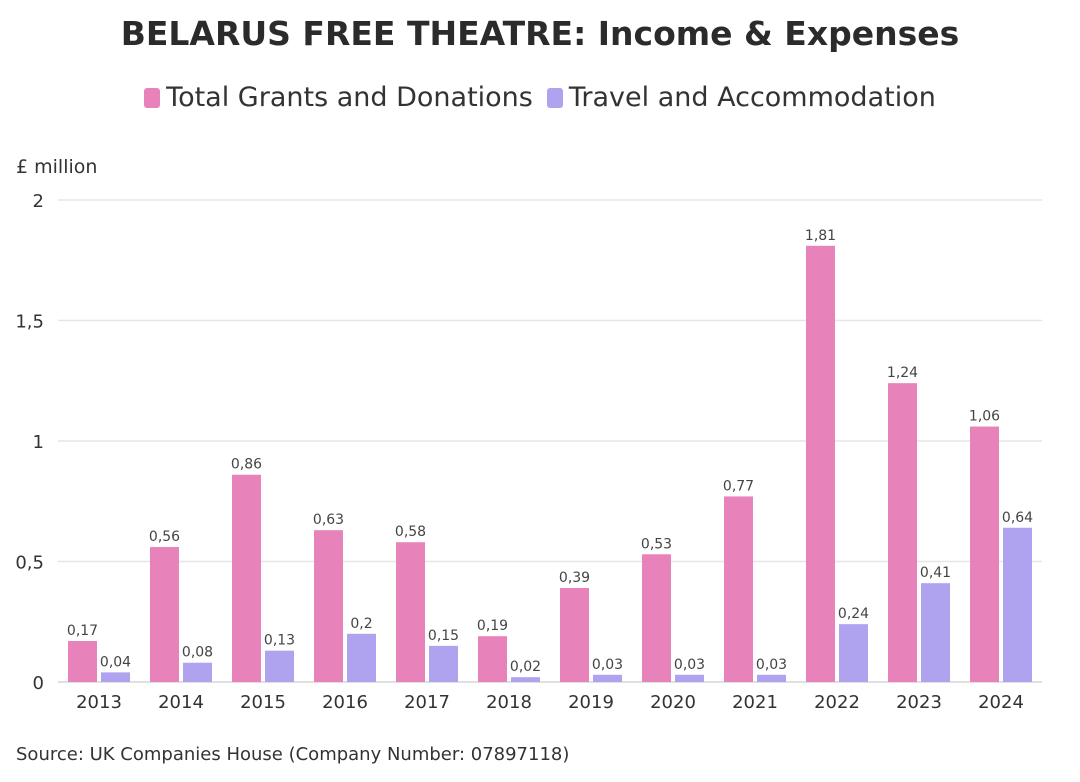 This screenshot has width=1080, height=782. Describe the element at coordinates (410, 532) in the screenshot. I see `data-label-grants: 0,58` at that location.